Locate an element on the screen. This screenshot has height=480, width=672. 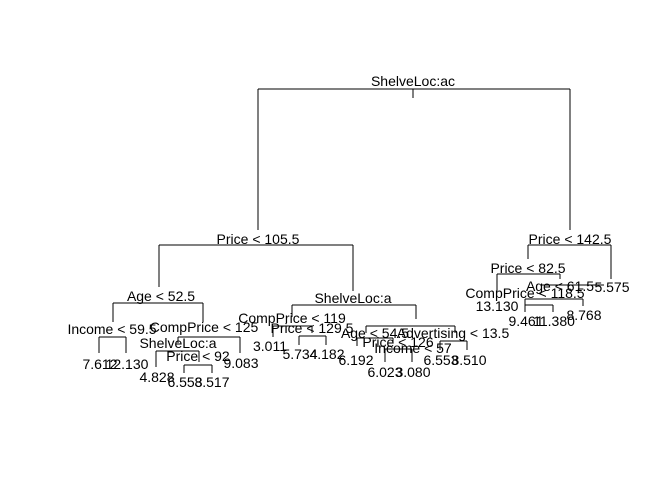
leaf-value: 8.510 is located at coordinates (468, 360).